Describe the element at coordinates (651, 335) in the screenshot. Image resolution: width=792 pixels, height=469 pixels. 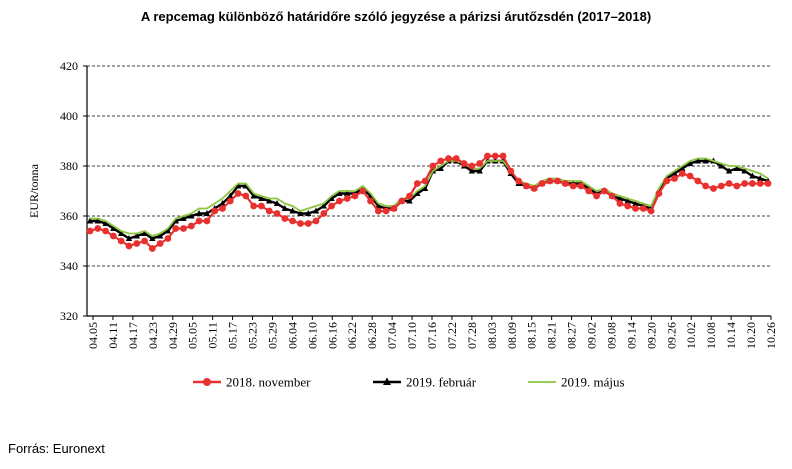
I see `x-tick-label: 09.20` at that location.